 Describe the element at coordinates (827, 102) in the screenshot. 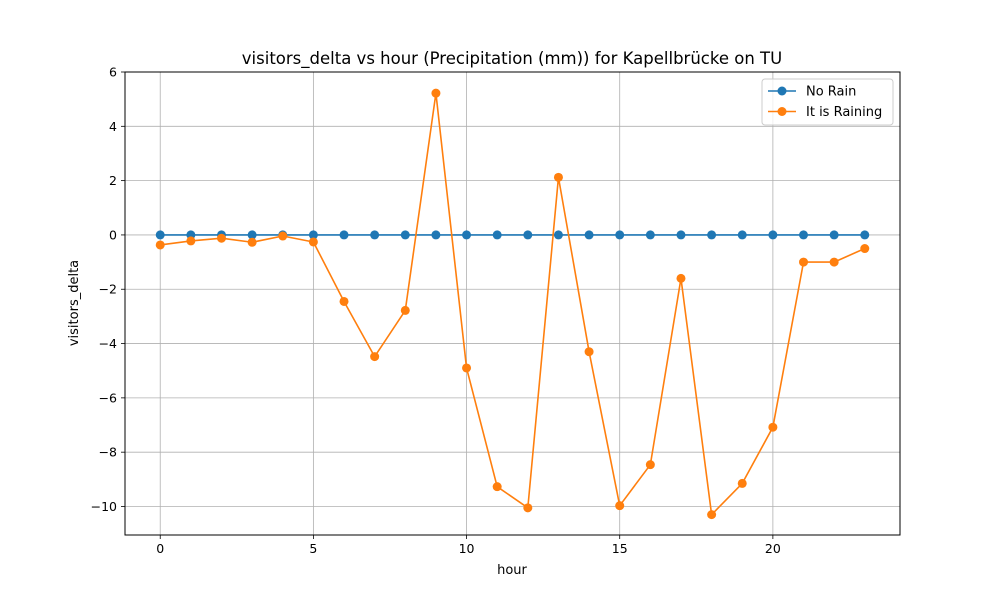

I see `legend: No Rain It is Raining` at that location.